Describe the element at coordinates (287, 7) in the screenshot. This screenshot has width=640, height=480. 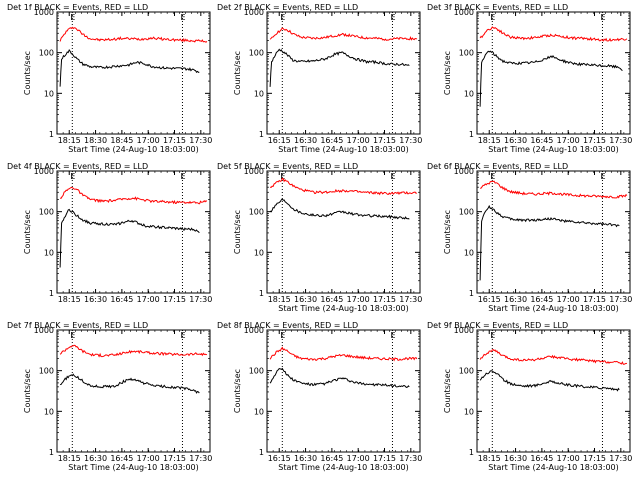
I see `chart-title: Det 2f BLACK = Events, RED = LLD` at that location.